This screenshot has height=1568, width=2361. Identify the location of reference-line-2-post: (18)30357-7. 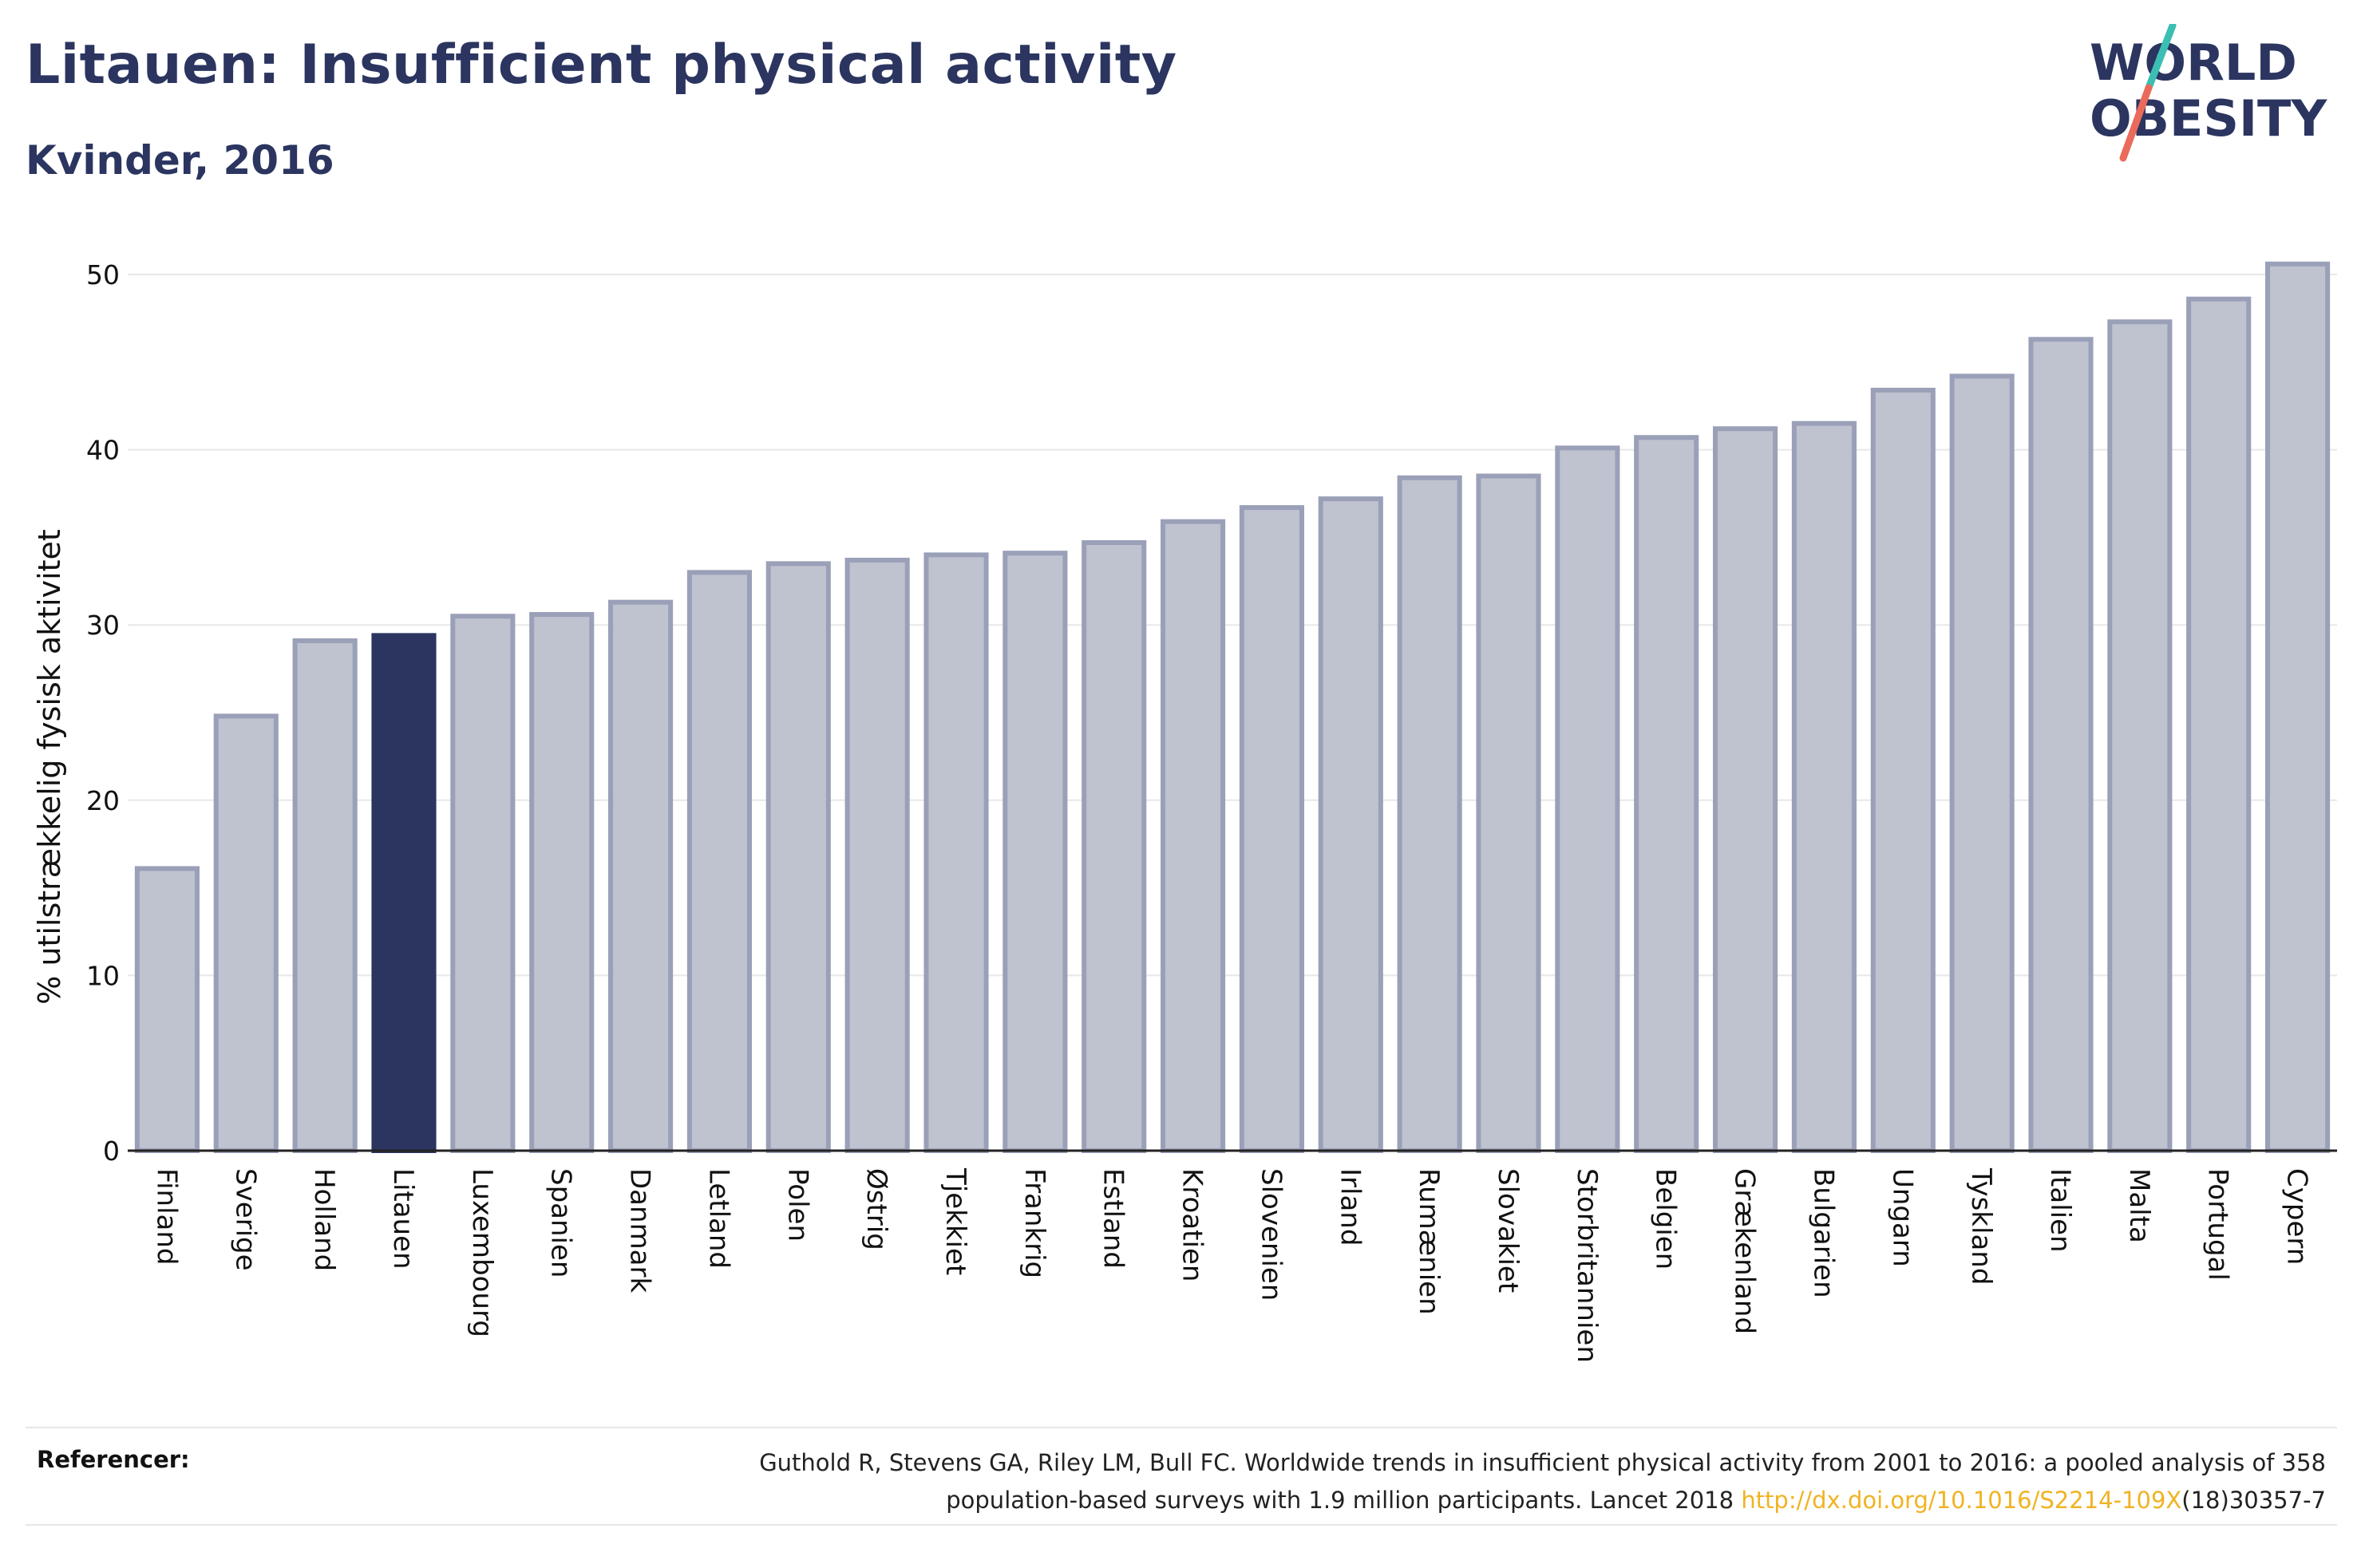
(2253, 1500).